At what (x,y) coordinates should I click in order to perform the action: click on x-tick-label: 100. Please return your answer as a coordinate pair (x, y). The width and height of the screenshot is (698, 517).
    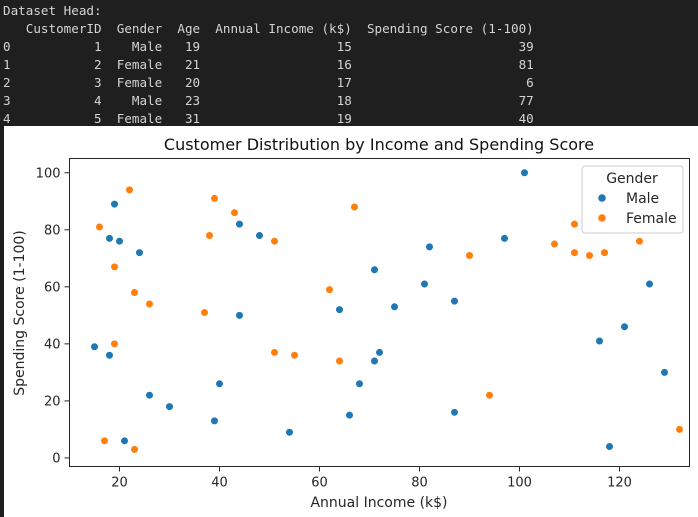
    Looking at the image, I should click on (519, 483).